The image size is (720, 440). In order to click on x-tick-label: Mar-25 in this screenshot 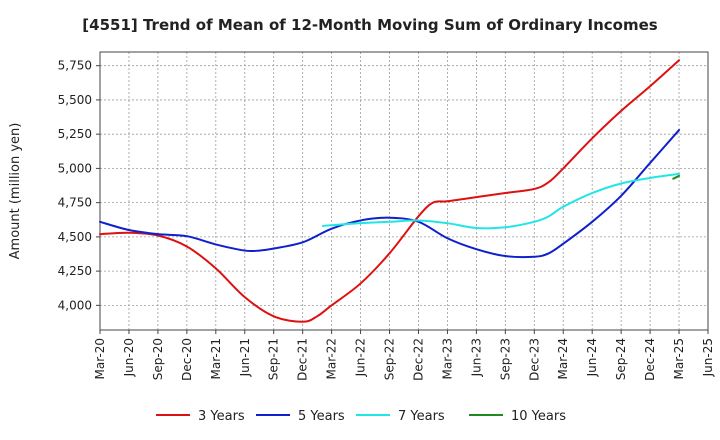, I will do `click(679, 358)`.